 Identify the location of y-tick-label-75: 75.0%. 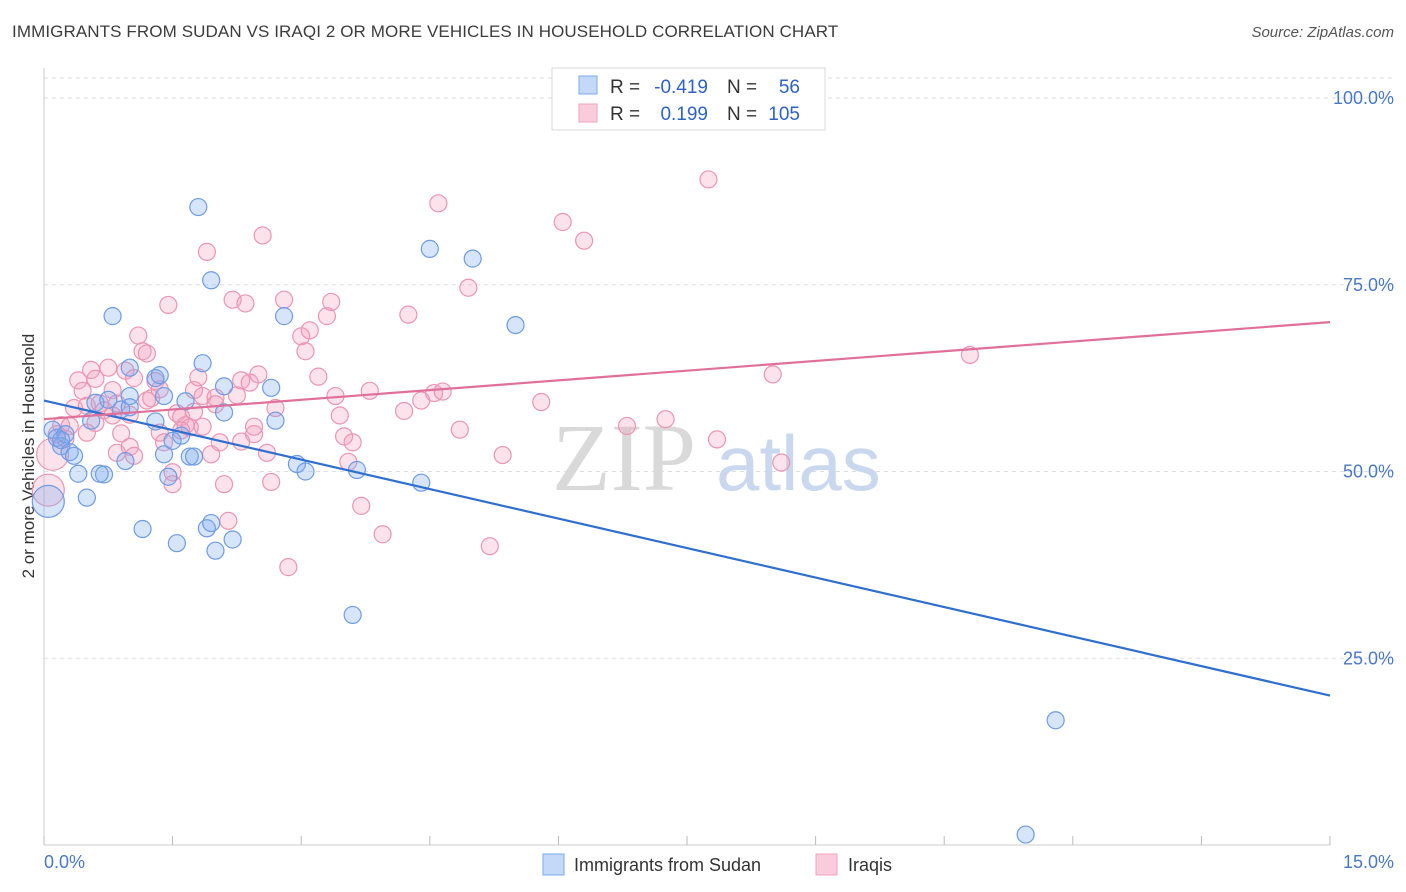
(1368, 285).